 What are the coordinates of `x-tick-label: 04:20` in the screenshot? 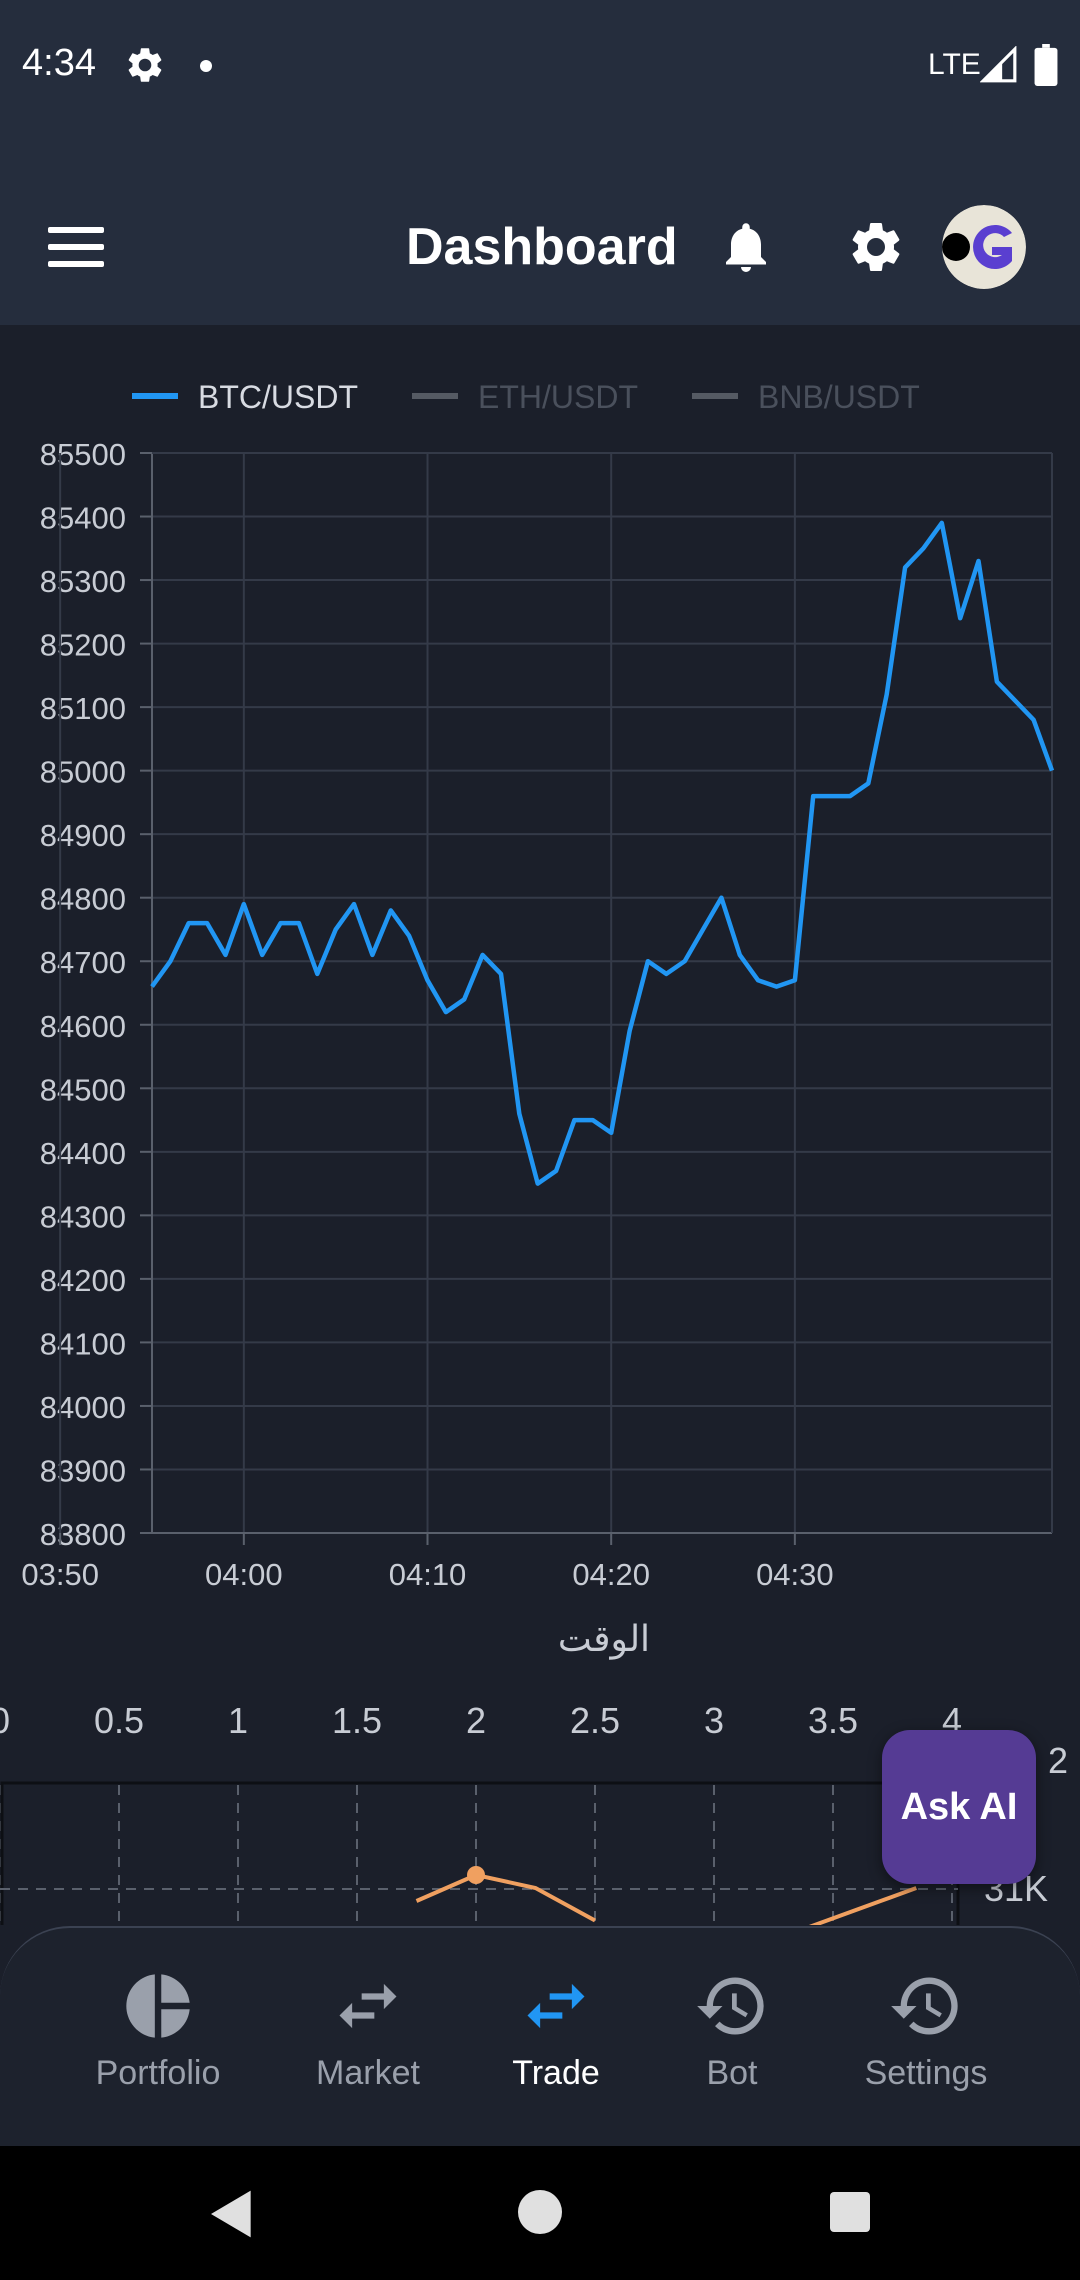 It's located at (611, 1574).